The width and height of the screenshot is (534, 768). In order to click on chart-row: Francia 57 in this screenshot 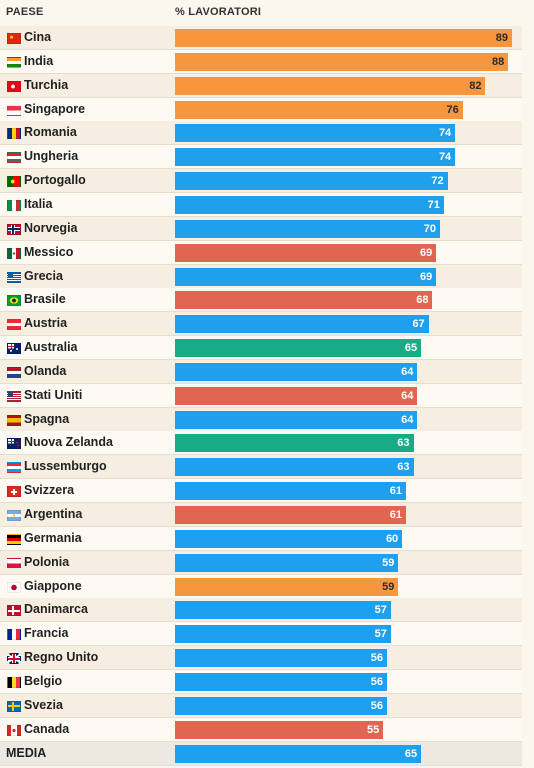, I will do `click(261, 634)`.